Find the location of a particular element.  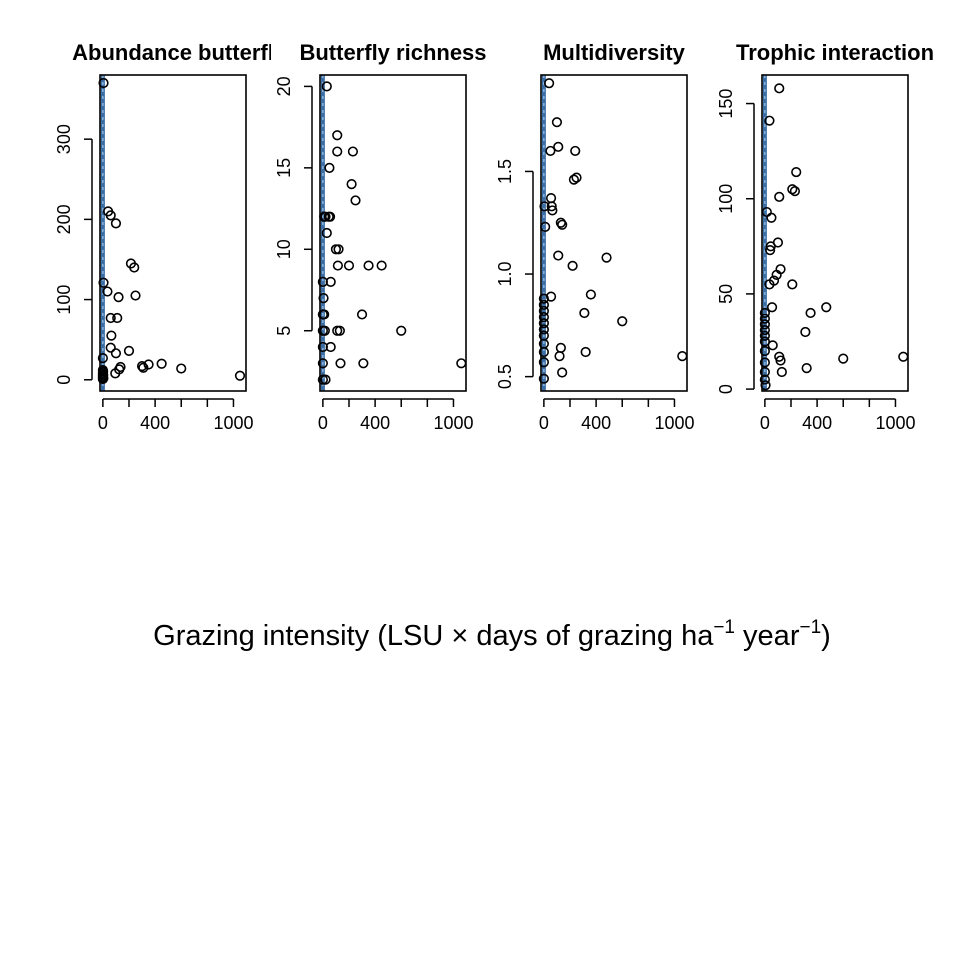

y-tick-label: 100 is located at coordinates (726, 199).